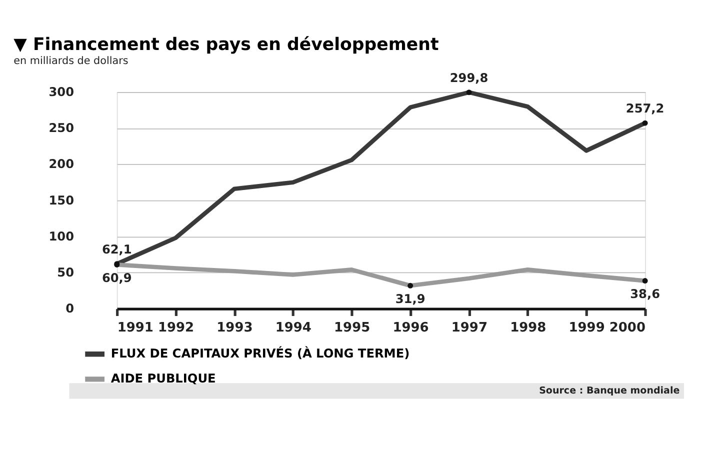  Describe the element at coordinates (234, 328) in the screenshot. I see `x-tick-label: 1993` at that location.